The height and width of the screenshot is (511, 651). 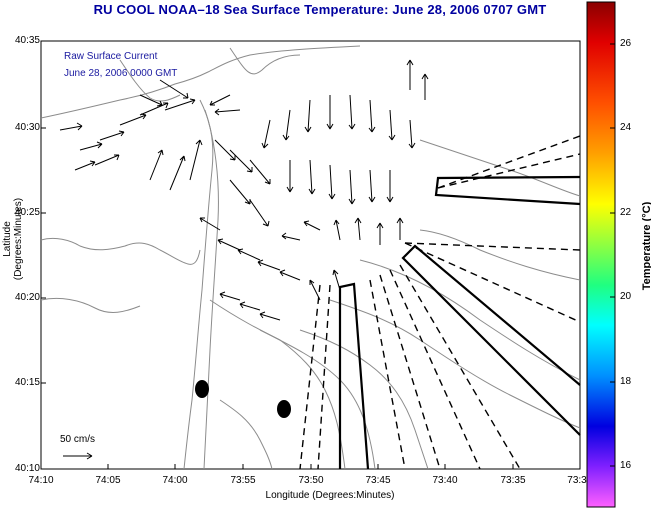 What do you see at coordinates (311, 480) in the screenshot?
I see `x-tick-label: 73:50` at bounding box center [311, 480].